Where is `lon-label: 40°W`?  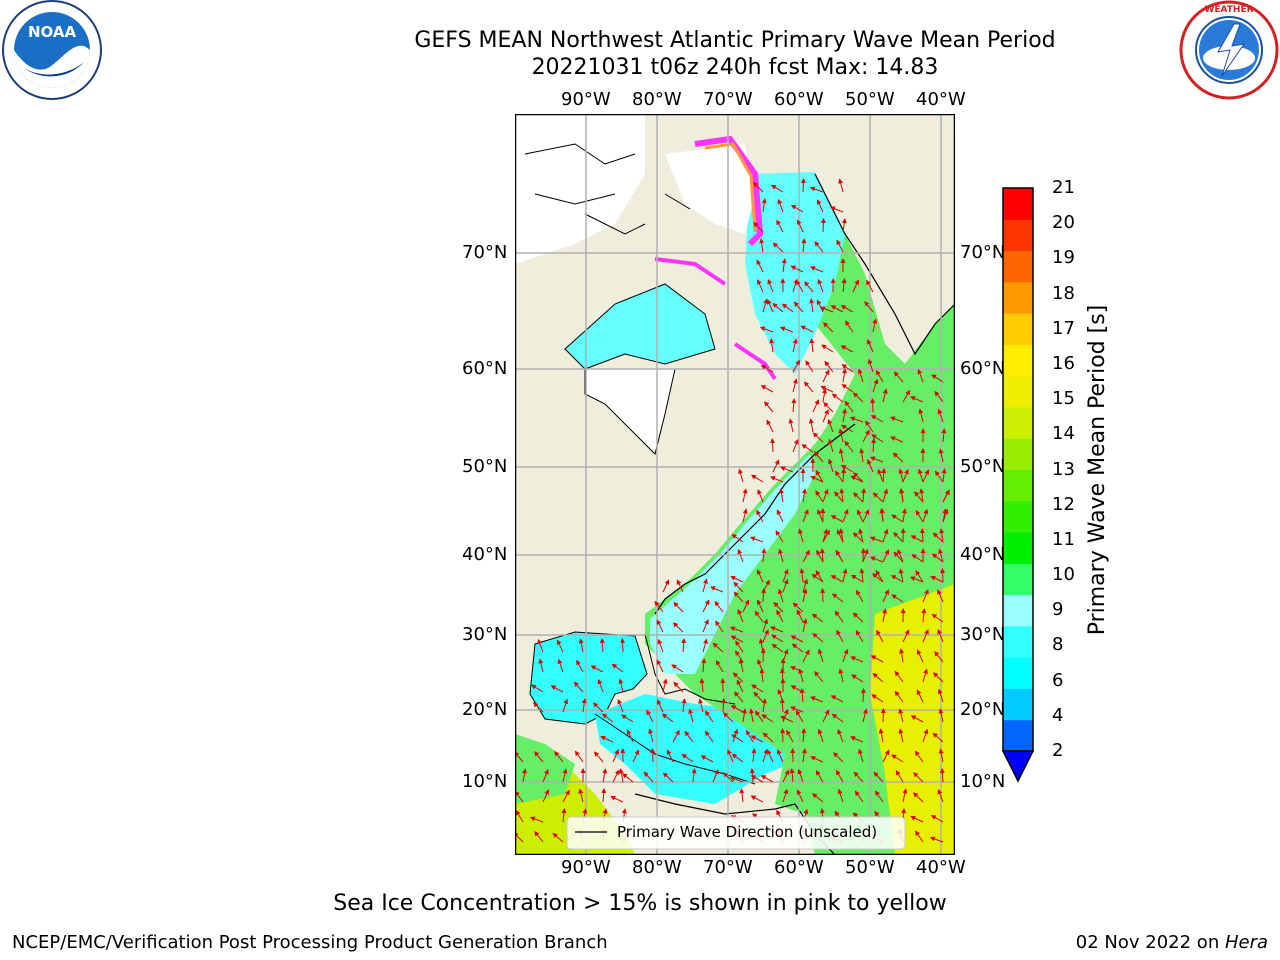 lon-label: 40°W is located at coordinates (941, 99).